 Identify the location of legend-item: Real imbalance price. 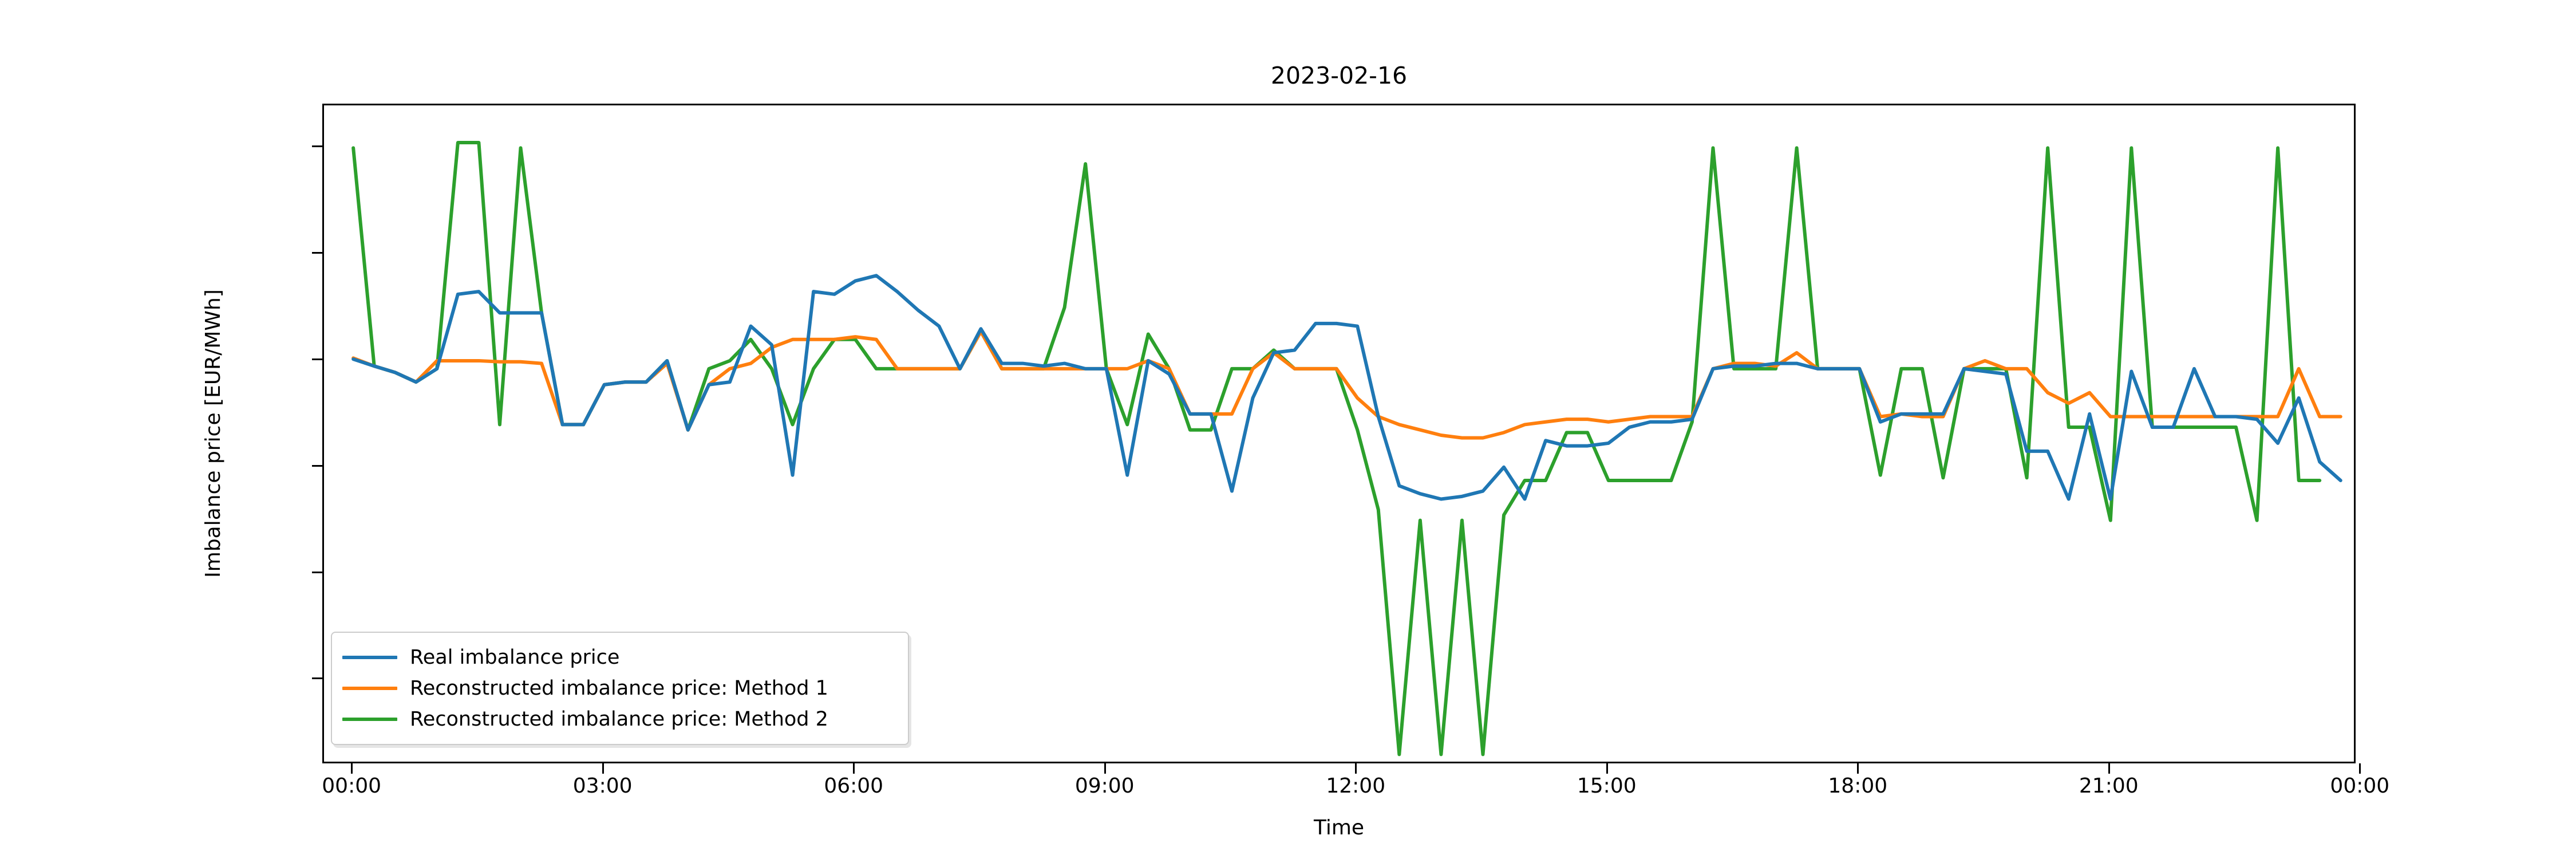
(619, 657).